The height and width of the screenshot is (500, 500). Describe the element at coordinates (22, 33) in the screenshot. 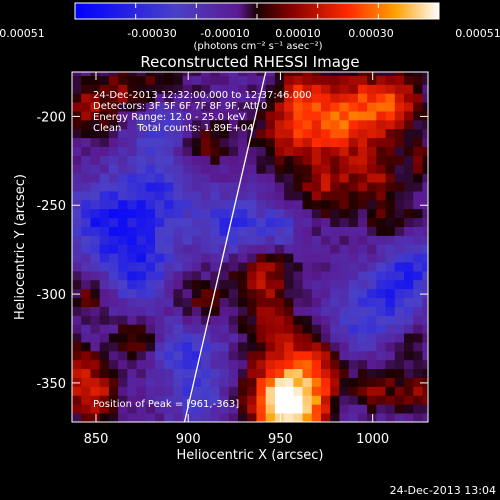

I see `colorbar-tick-label: -0.00051` at that location.